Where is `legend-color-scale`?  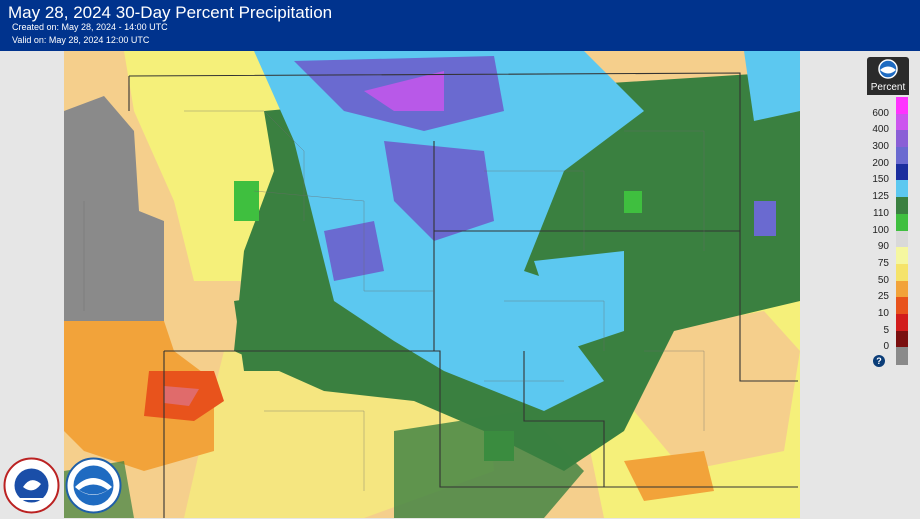 legend-color-scale is located at coordinates (902, 231).